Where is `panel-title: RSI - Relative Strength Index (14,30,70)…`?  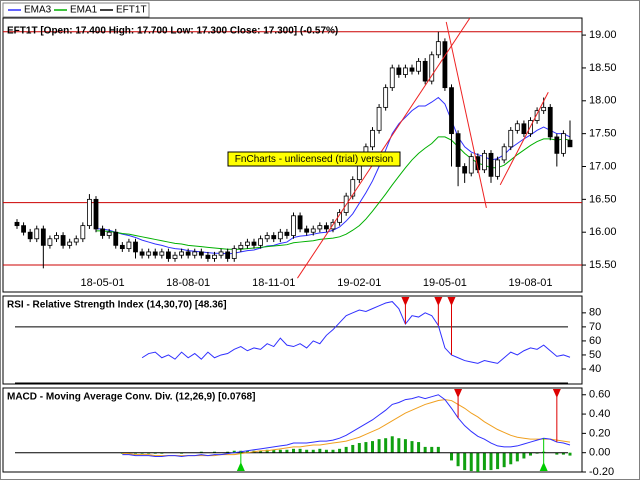 panel-title: RSI - Relative Strength Index (14,30,70)… is located at coordinates (117, 305).